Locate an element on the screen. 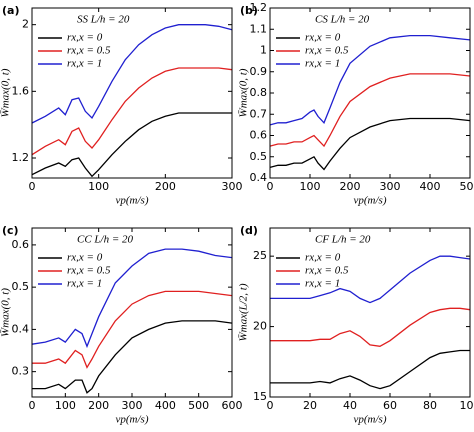 The image size is (474, 432). panel-title: CS L/h = 20 is located at coordinates (342, 20).